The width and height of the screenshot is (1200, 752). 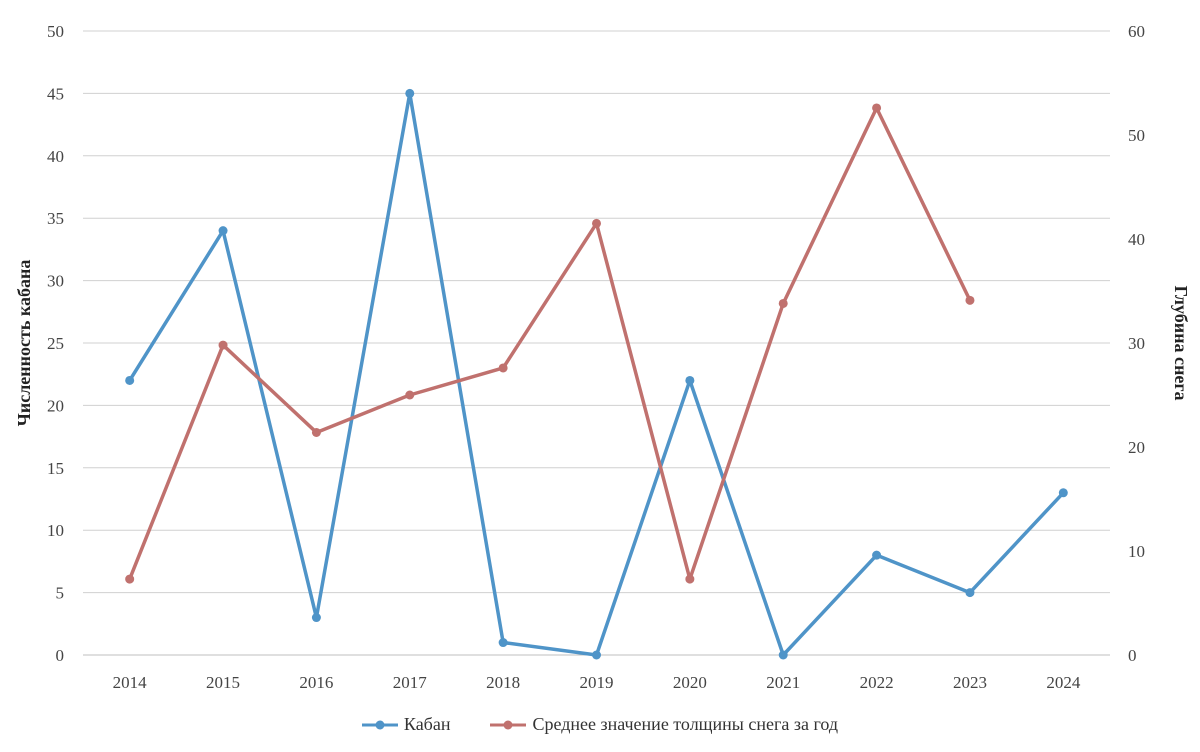 What do you see at coordinates (1063, 682) in the screenshot?
I see `x-tick-label: 2024` at bounding box center [1063, 682].